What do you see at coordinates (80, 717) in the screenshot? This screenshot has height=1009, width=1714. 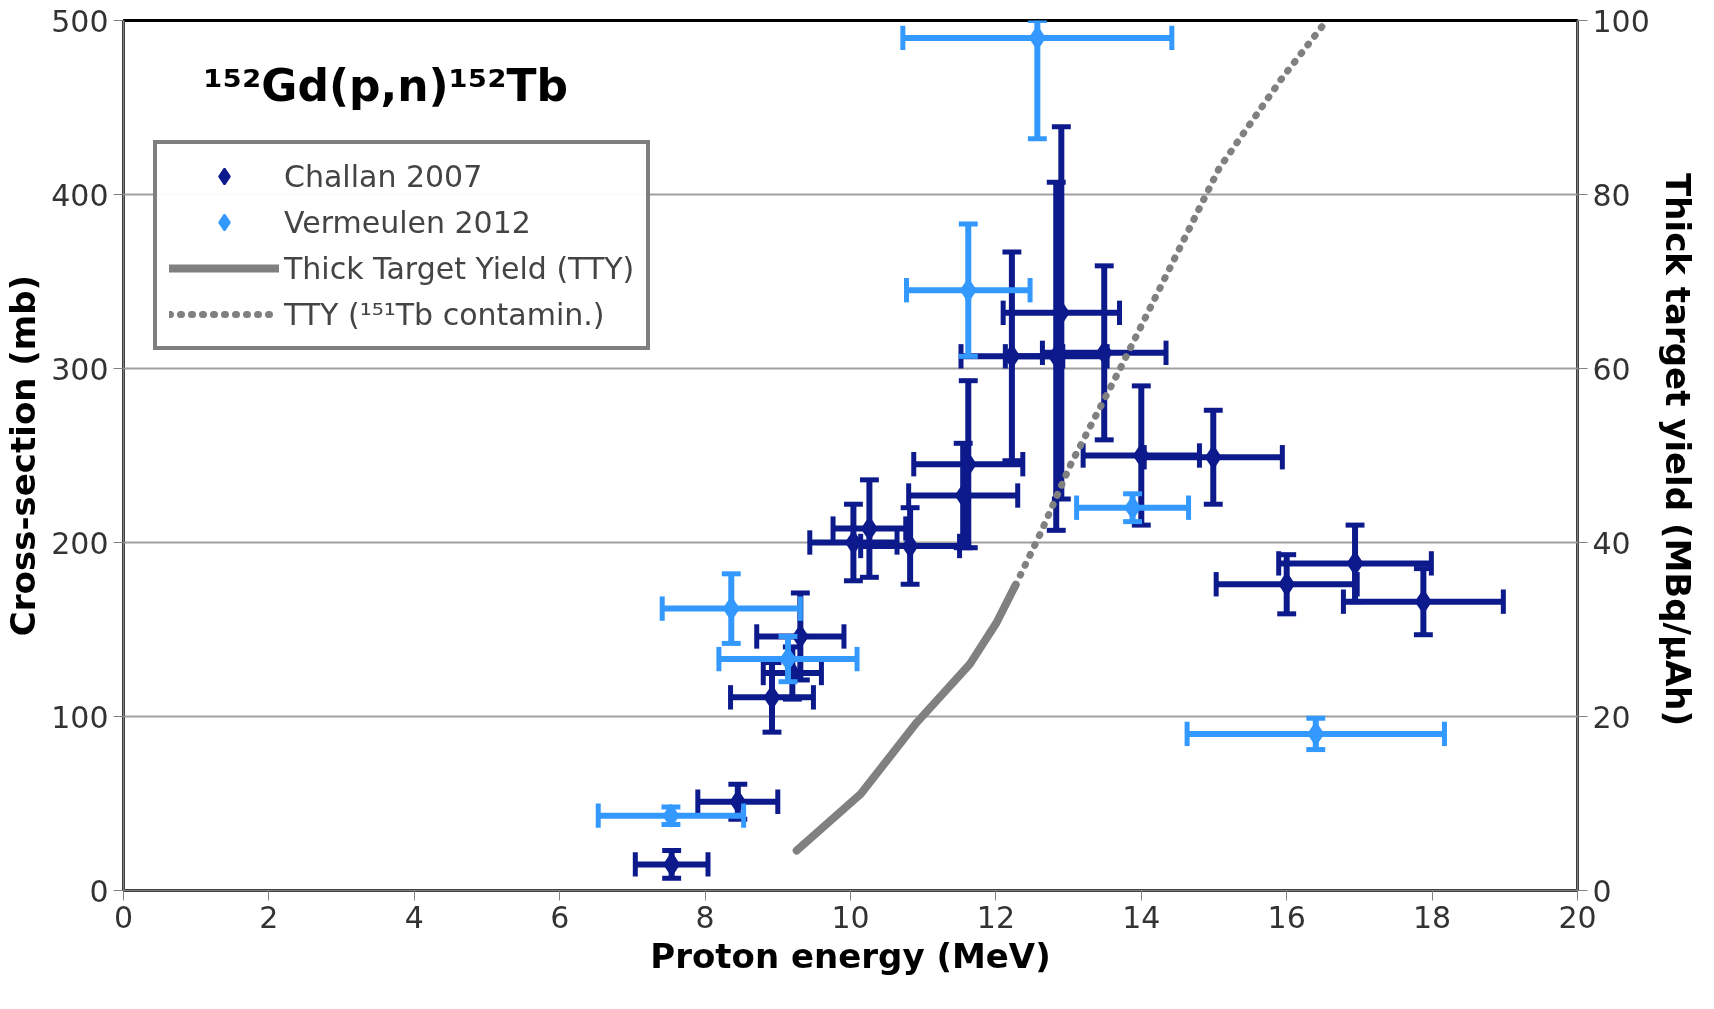 I see `y-tick-label: 100` at bounding box center [80, 717].